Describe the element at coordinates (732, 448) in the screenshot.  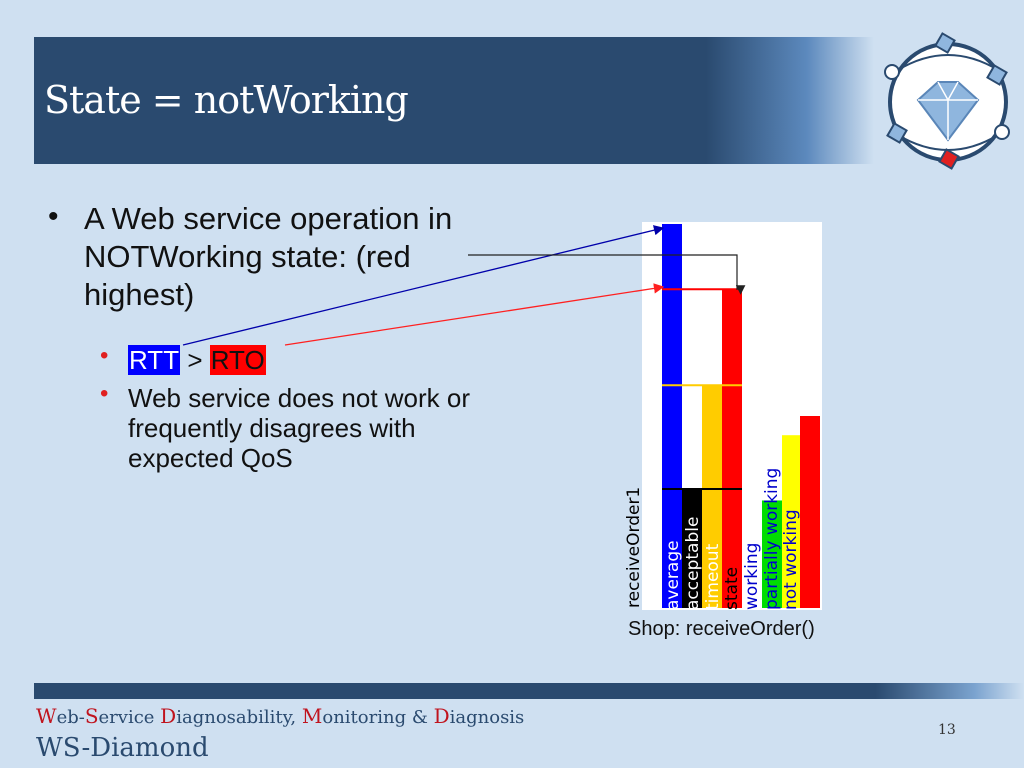
I see `bar-timeout` at that location.